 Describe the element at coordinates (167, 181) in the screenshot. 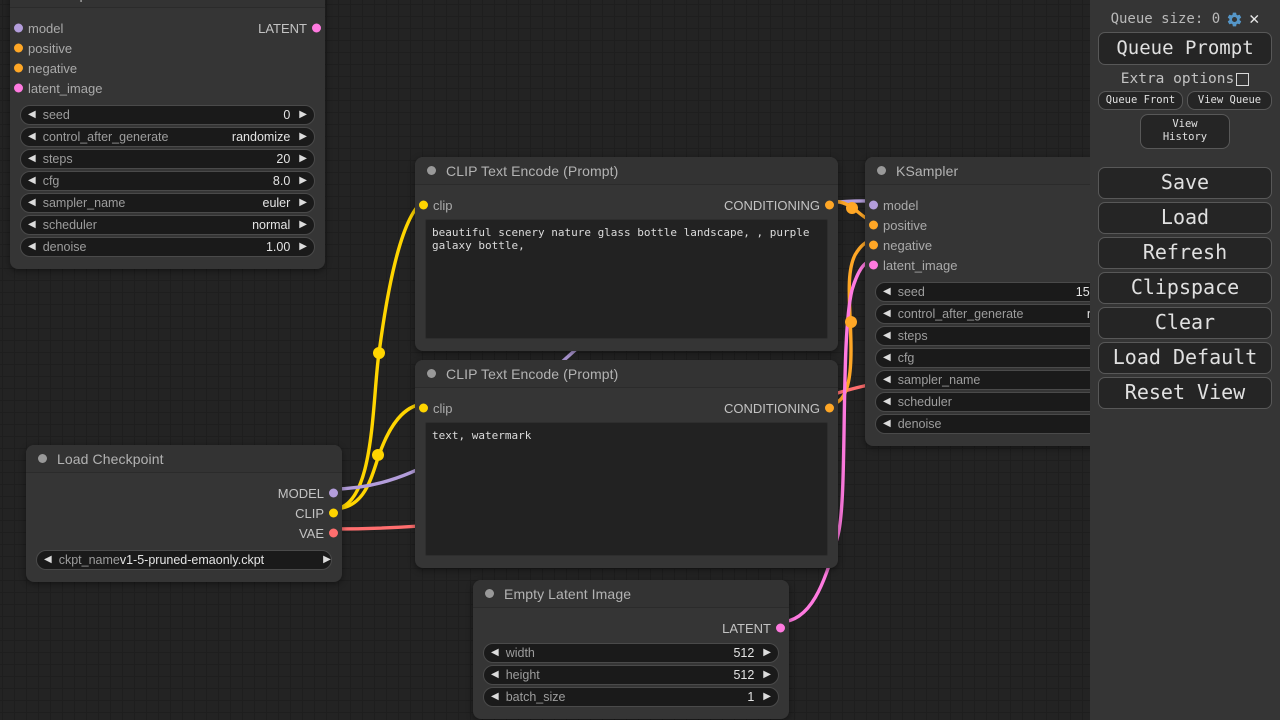

I see `widget-cfg: ◀ cfg 8.0 ▶` at that location.